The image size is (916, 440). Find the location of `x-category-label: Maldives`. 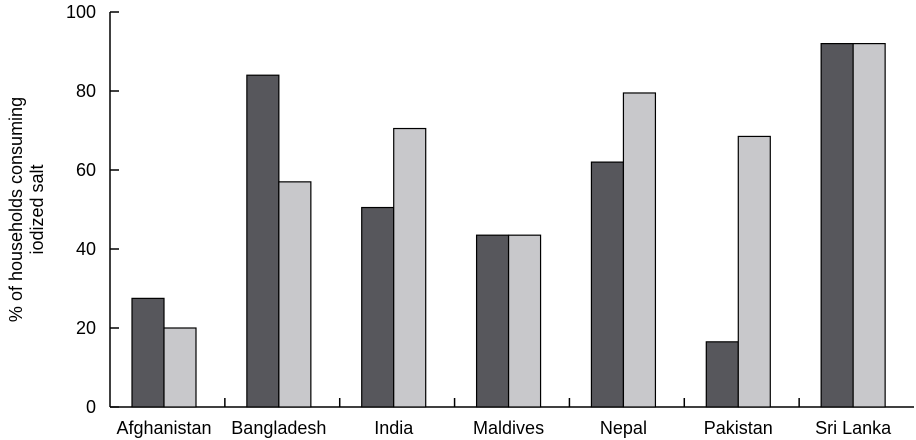

x-category-label: Maldives is located at coordinates (508, 428).